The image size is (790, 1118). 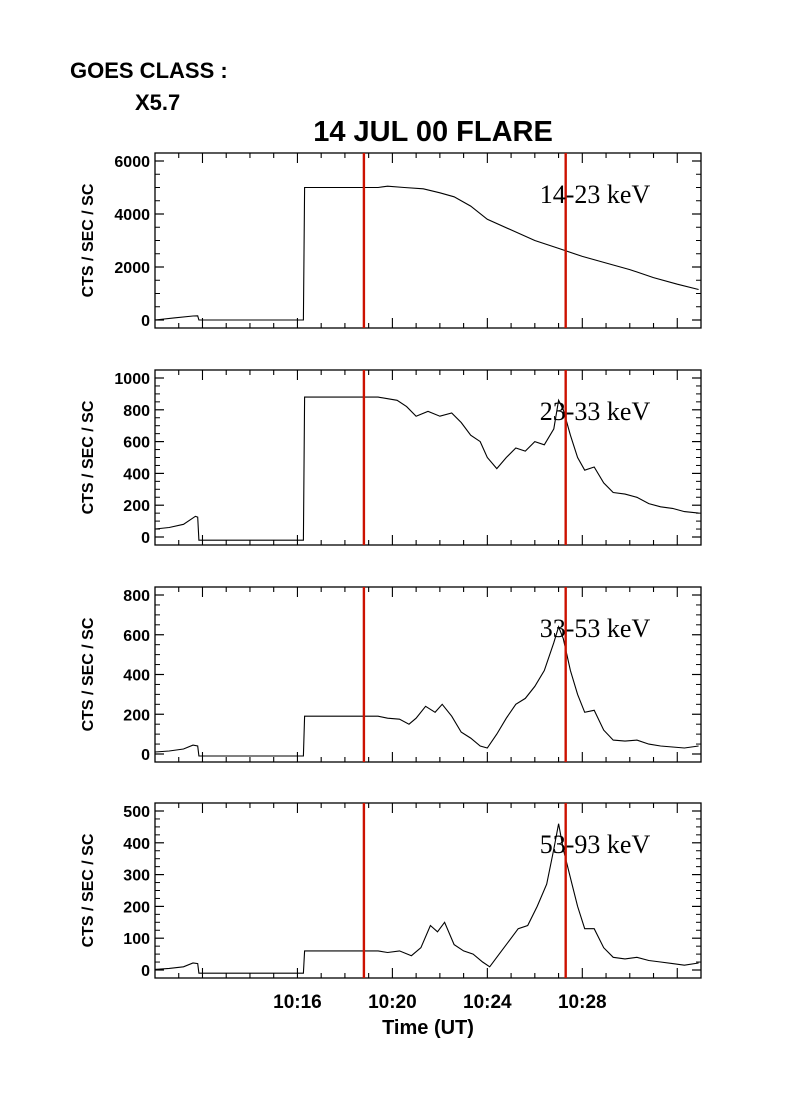 I want to click on x-tick-label: 10:28, so click(x=582, y=1002).